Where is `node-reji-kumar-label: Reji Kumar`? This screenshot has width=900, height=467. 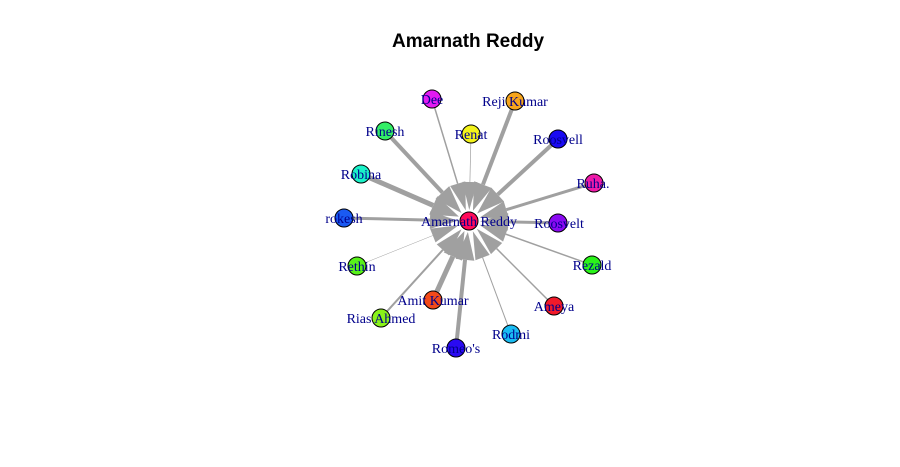 node-reji-kumar-label: Reji Kumar is located at coordinates (515, 102).